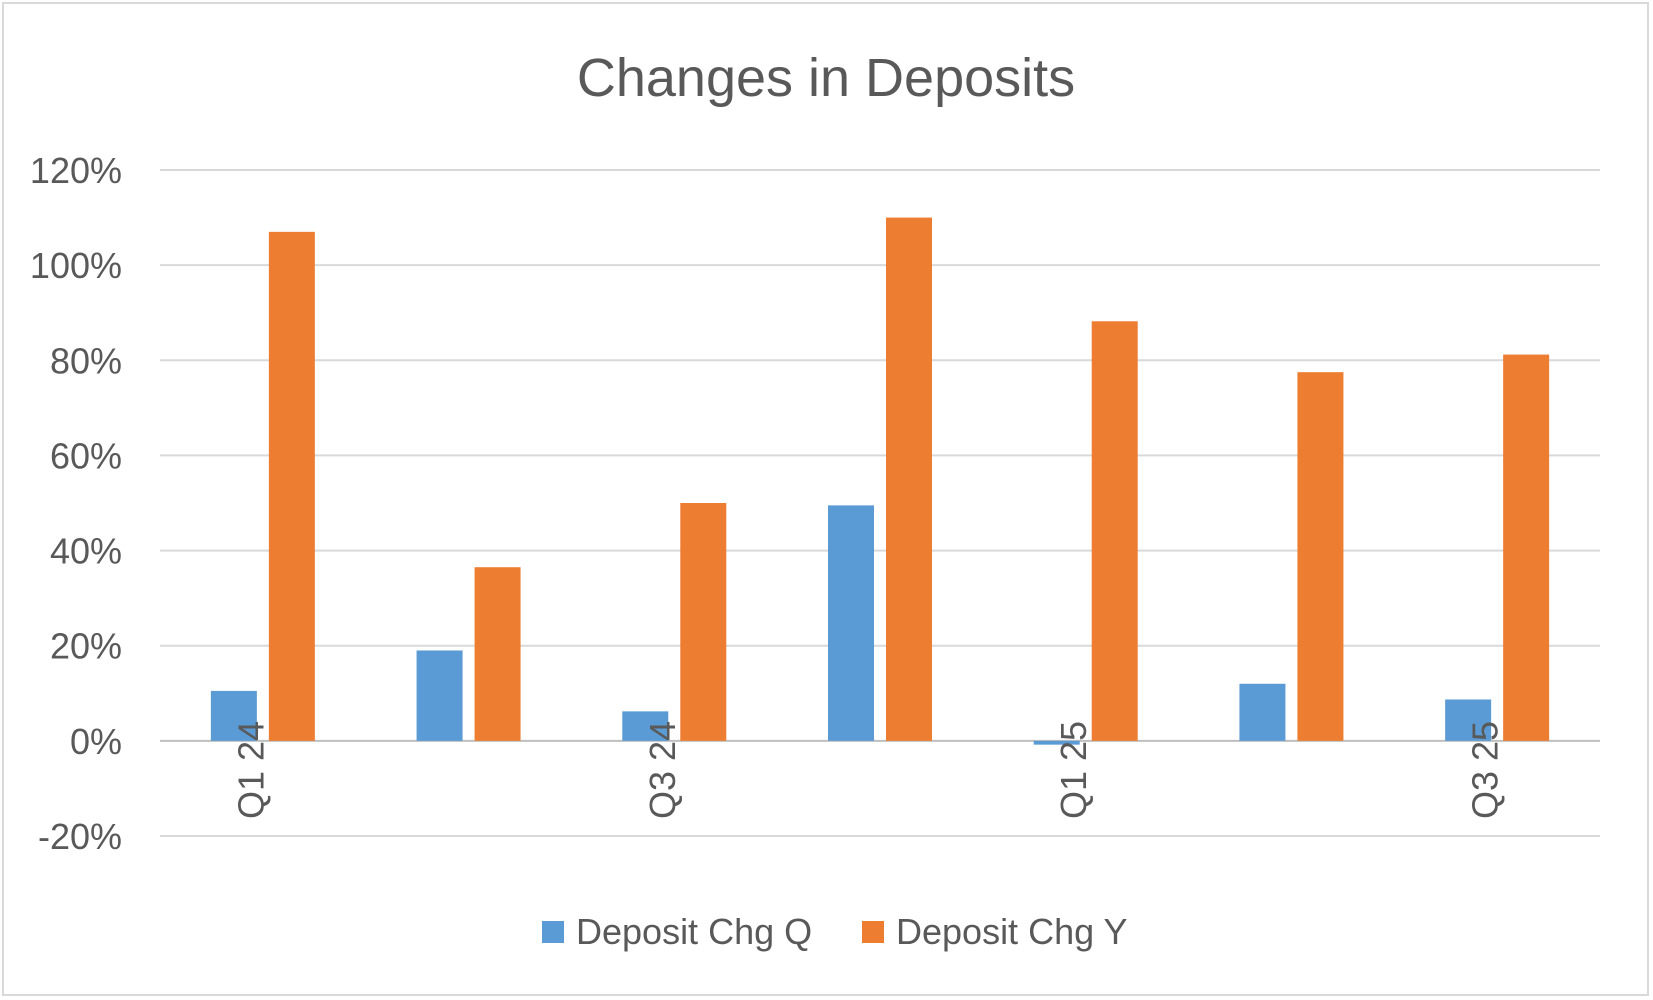 The height and width of the screenshot is (1000, 1653). I want to click on y-tick-label: 100%, so click(76, 265).